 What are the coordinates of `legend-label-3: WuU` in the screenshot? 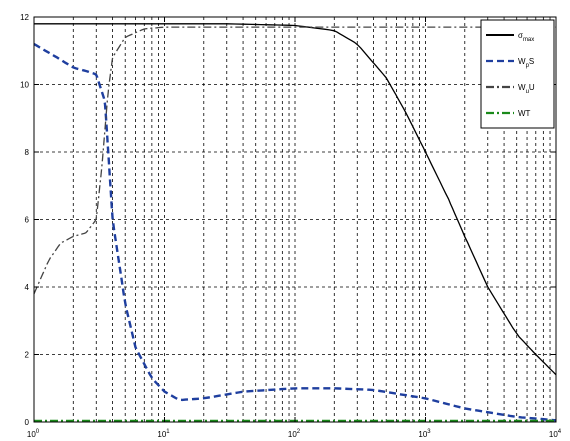 It's located at (526, 89).